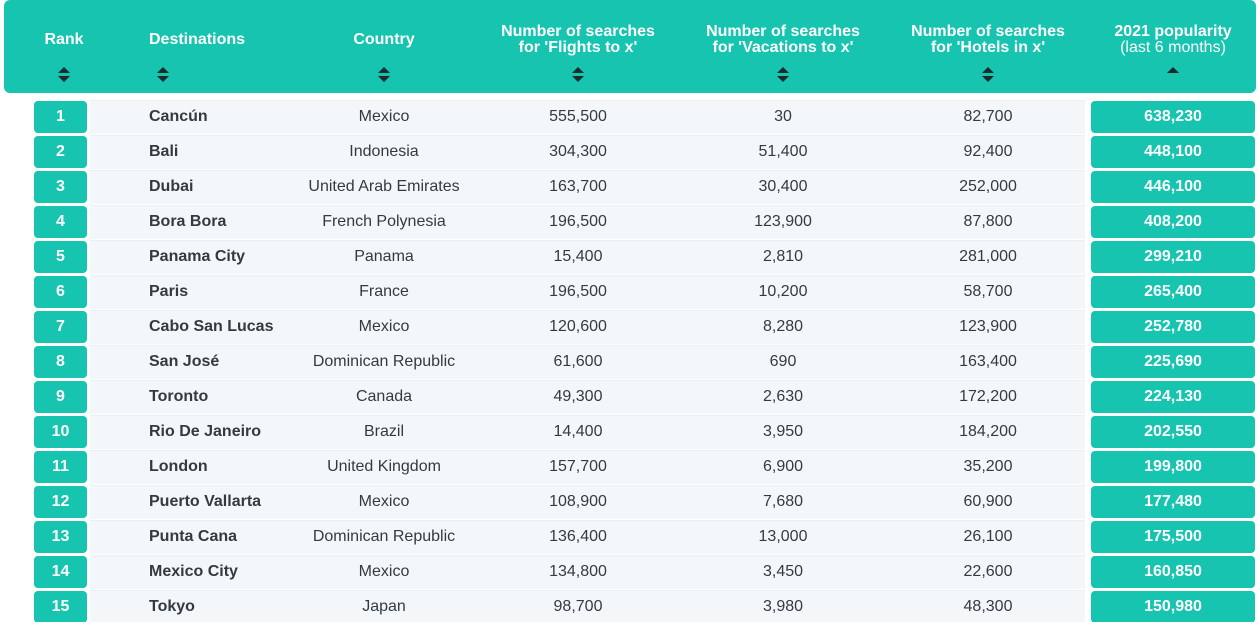  Describe the element at coordinates (205, 501) in the screenshot. I see `destination-cell: Puerto Vallarta` at that location.